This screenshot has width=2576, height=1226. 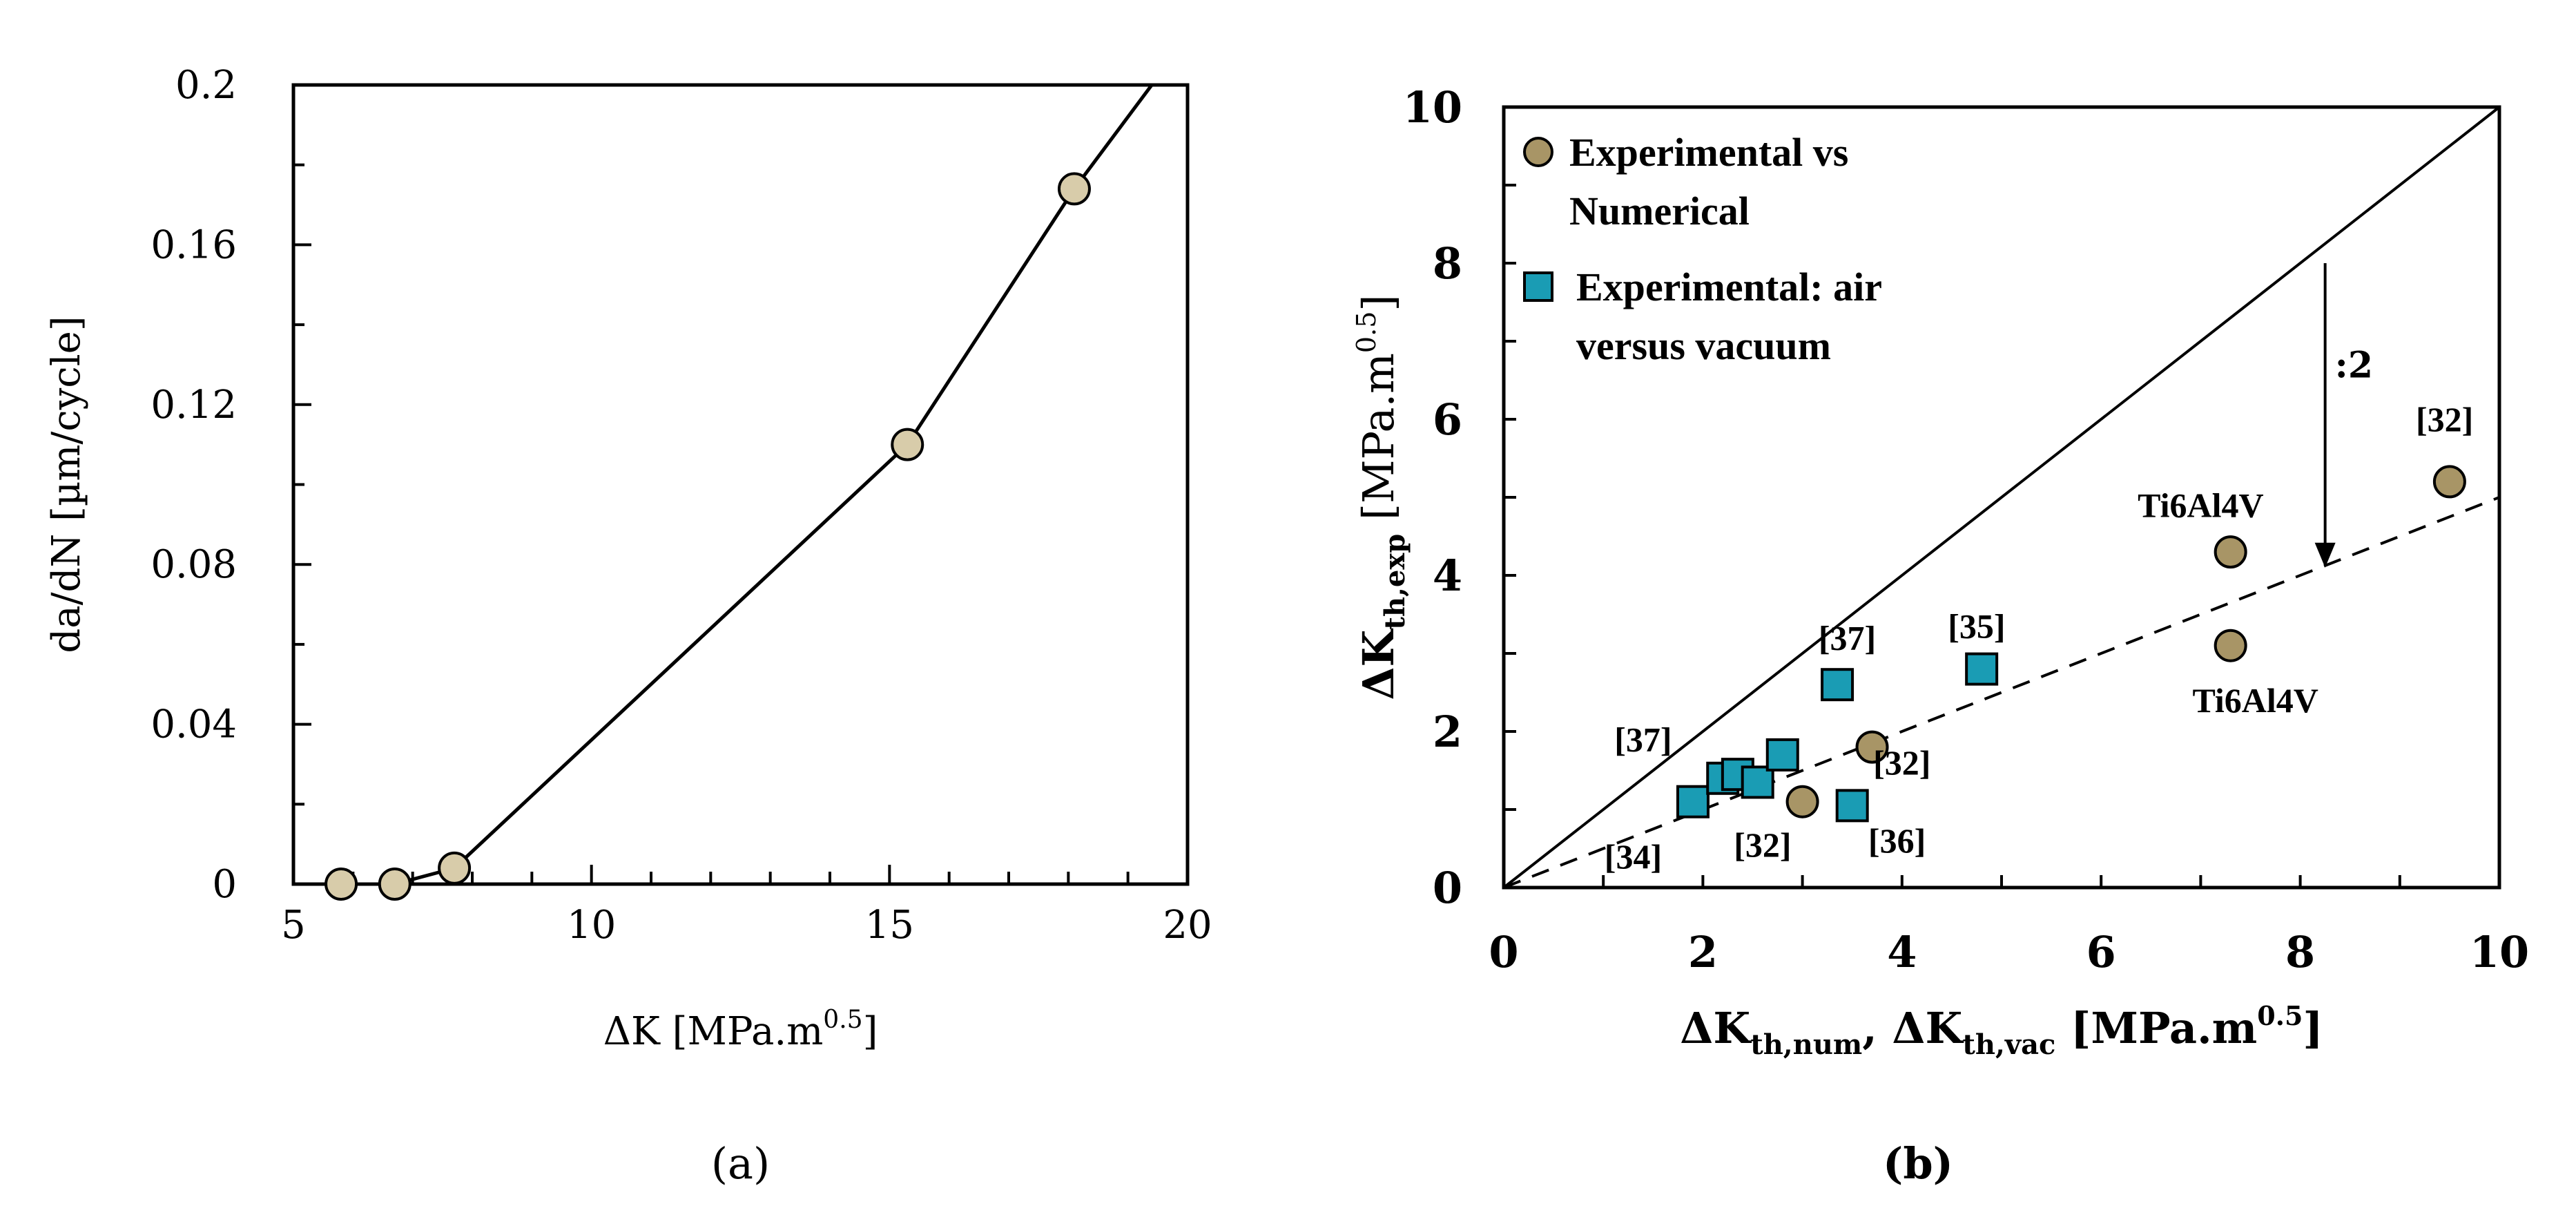 I want to click on panel-a-y-tick-label: 0.16, so click(x=194, y=244).